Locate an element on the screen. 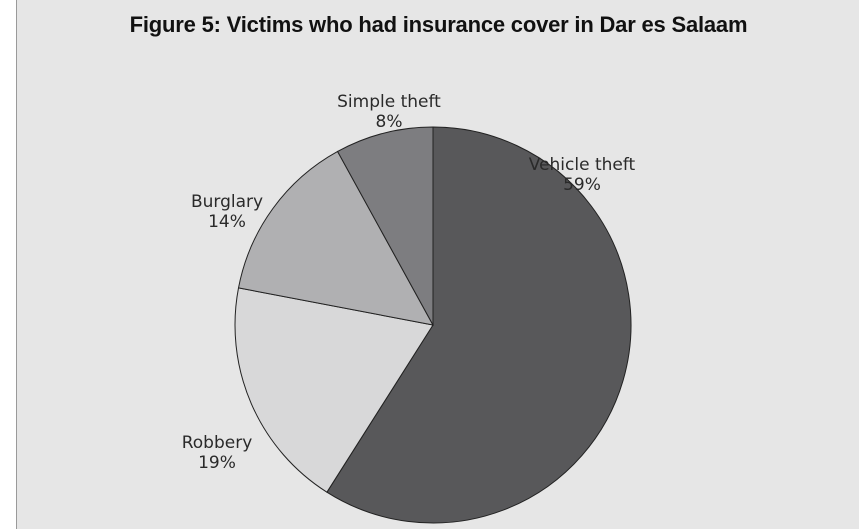  slice-value-burglary: 14% is located at coordinates (227, 222).